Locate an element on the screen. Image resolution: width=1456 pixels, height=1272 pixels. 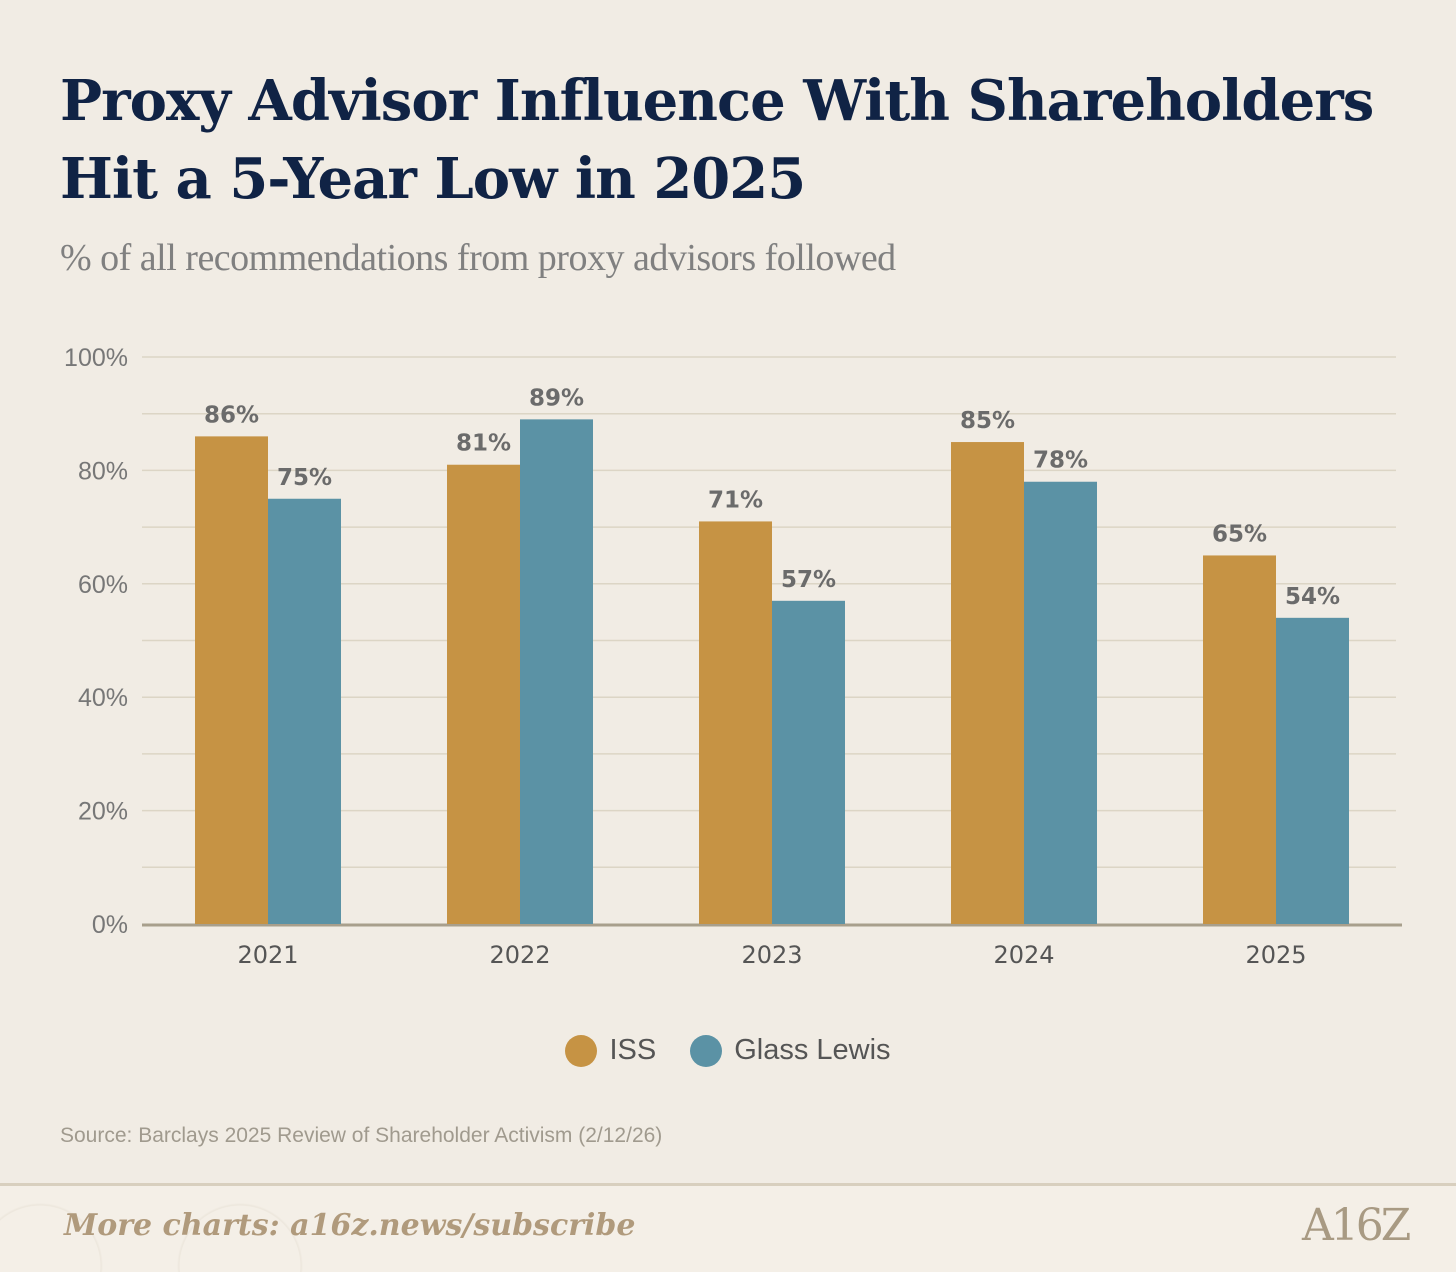
x-tick-label: 2023 is located at coordinates (771, 955).